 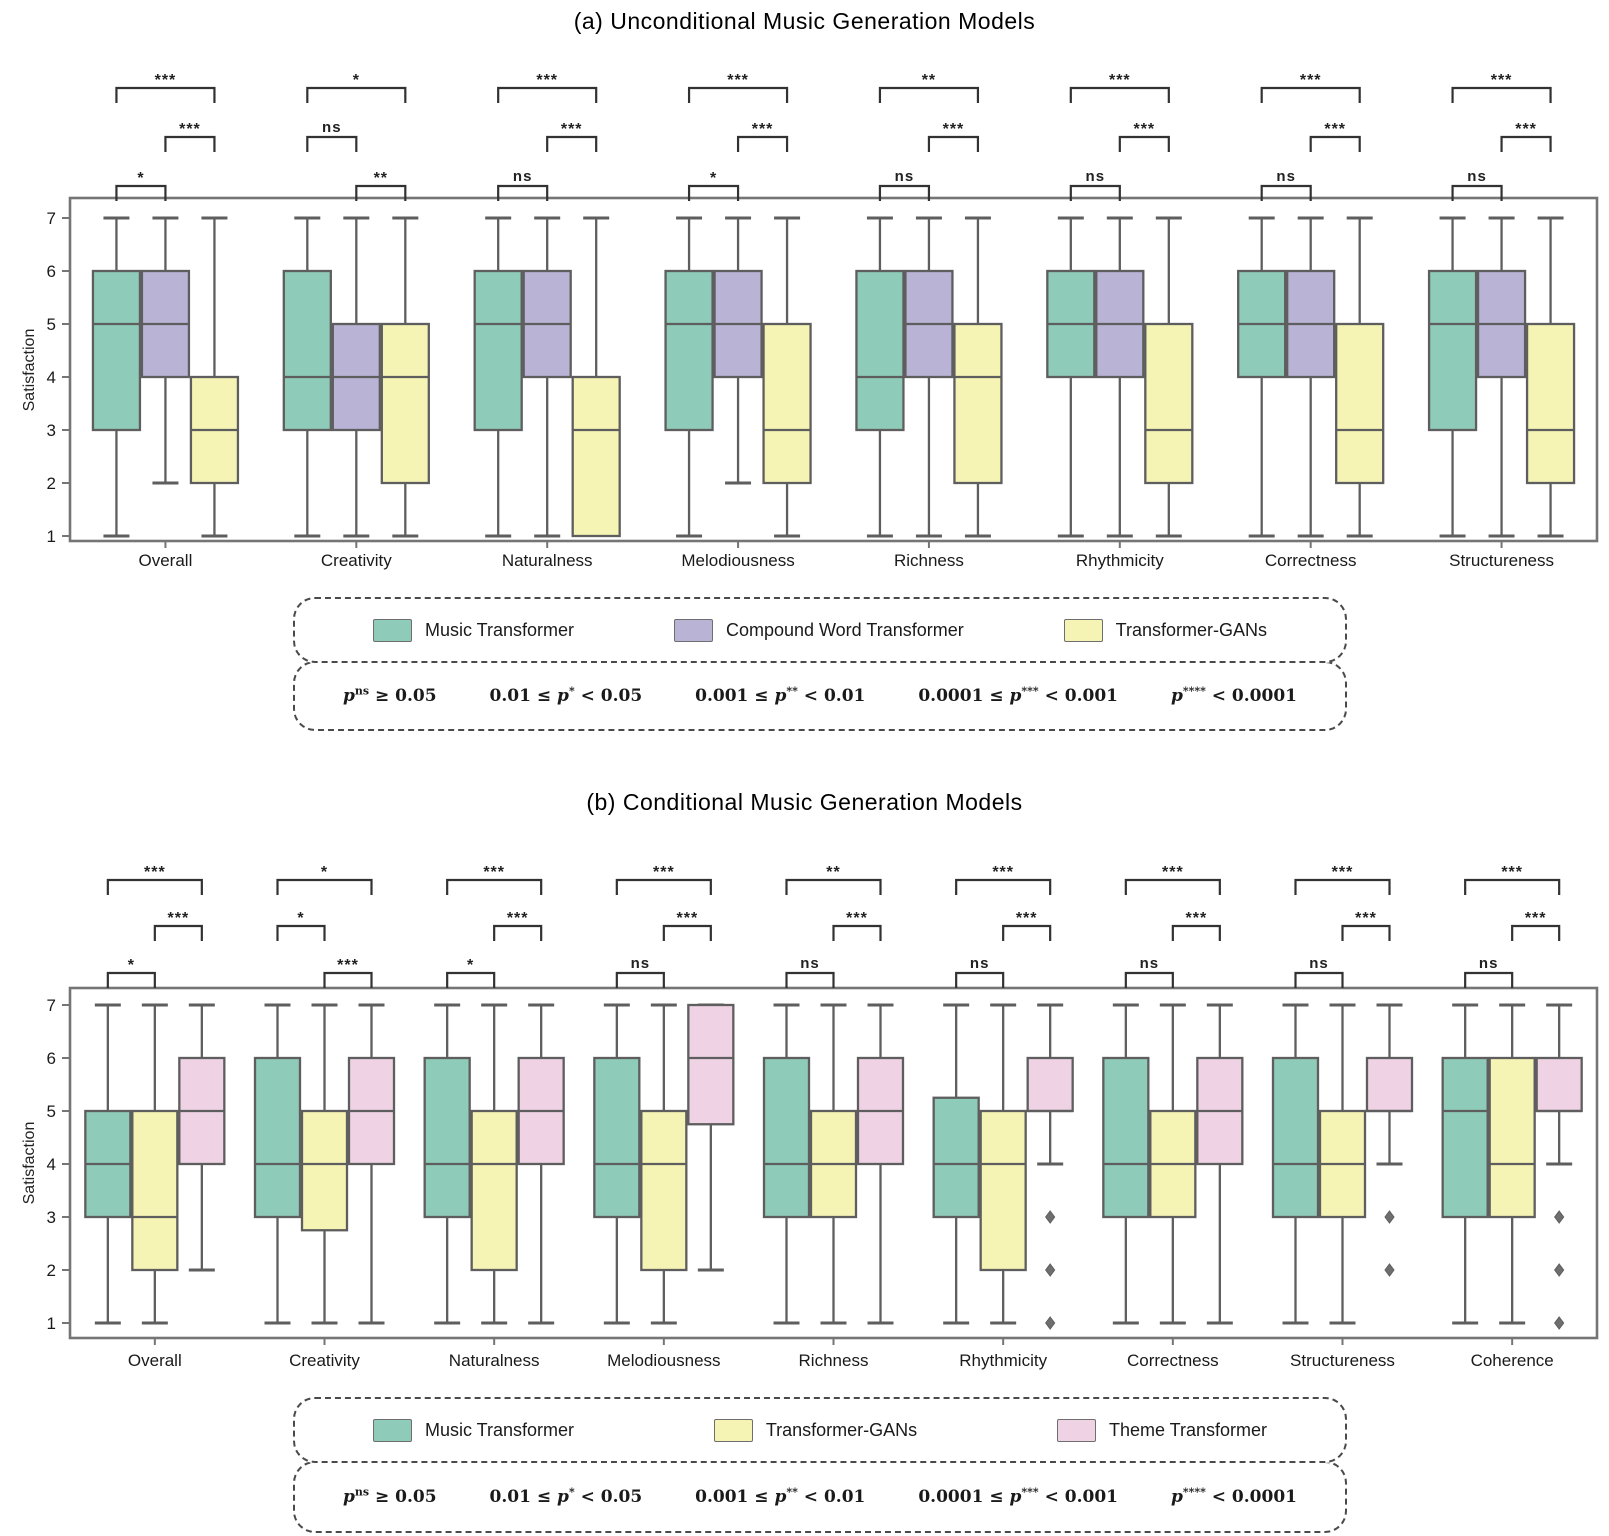 What do you see at coordinates (494, 1360) in the screenshot?
I see `category-label: Naturalness` at bounding box center [494, 1360].